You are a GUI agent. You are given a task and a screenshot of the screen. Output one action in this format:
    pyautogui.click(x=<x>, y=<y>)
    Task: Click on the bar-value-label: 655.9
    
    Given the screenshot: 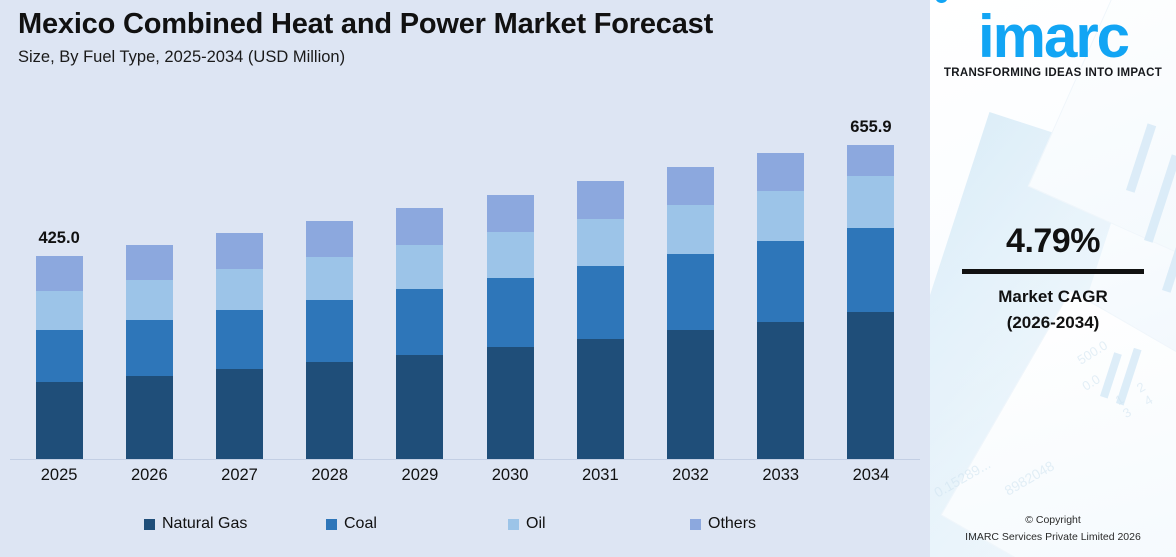 What is the action you would take?
    pyautogui.click(x=871, y=127)
    